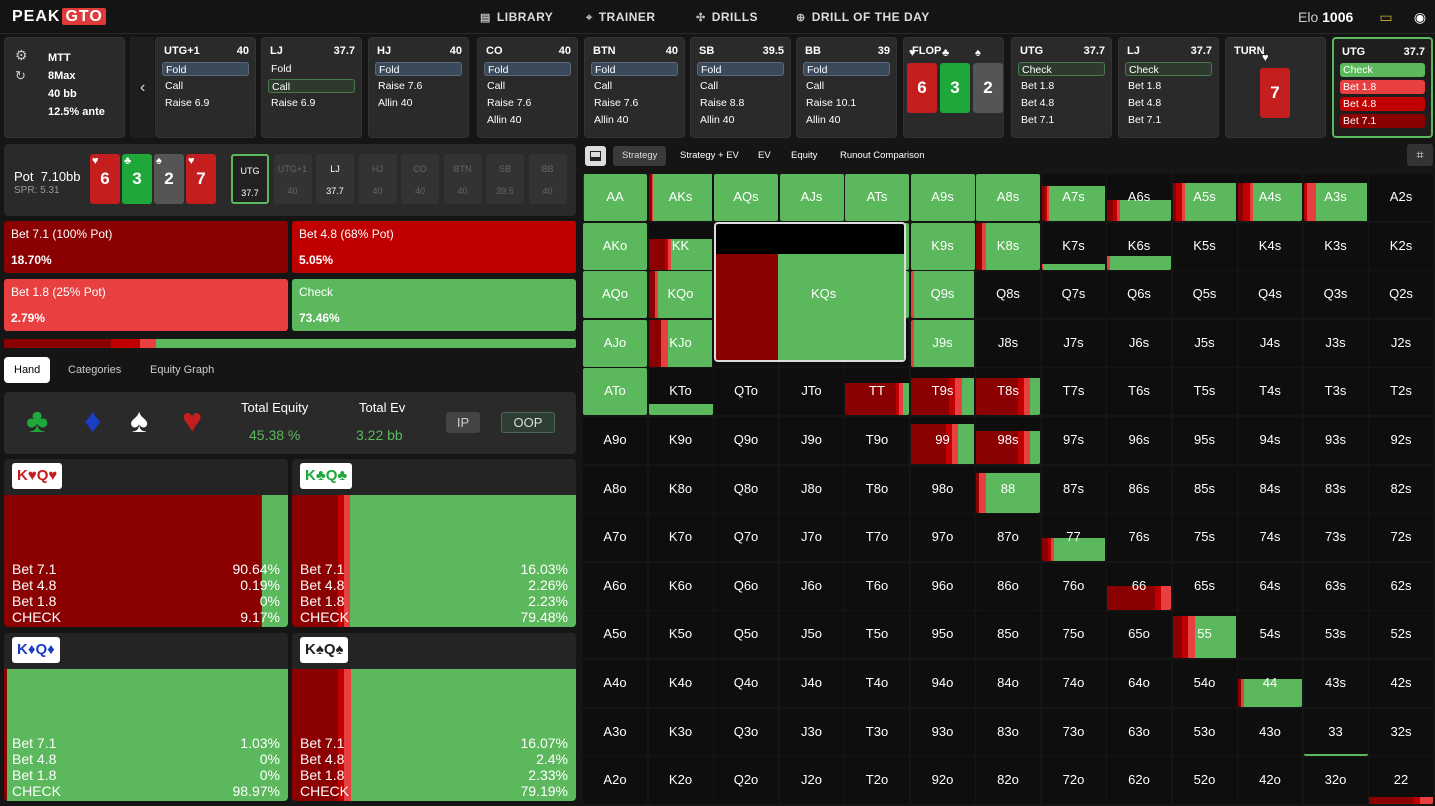  I want to click on hand-cell: J9o, so click(811, 440).